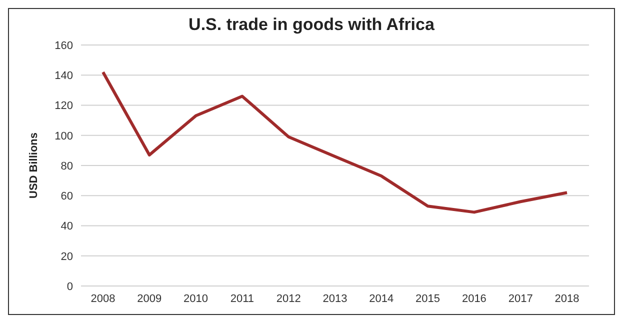 The image size is (625, 325). Describe the element at coordinates (242, 298) in the screenshot. I see `x-tick-label: 2011` at that location.